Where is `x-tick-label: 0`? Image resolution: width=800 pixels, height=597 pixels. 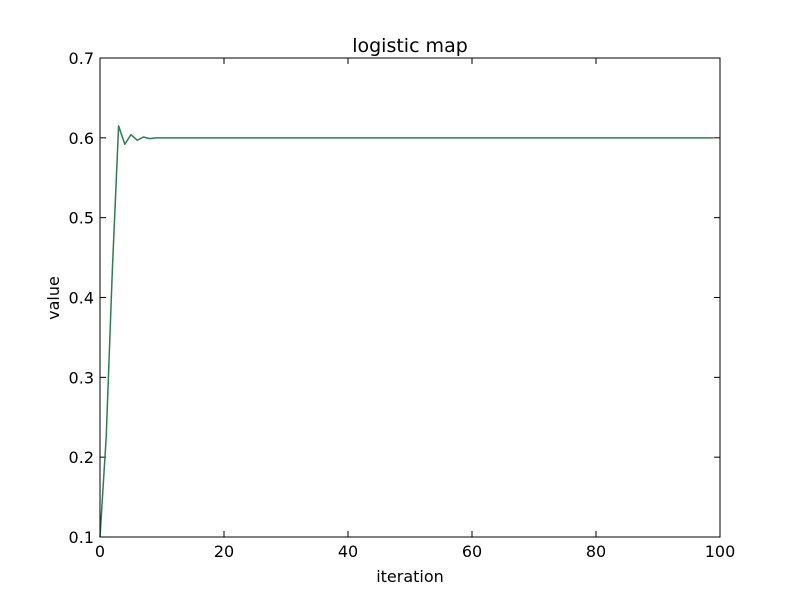 x-tick-label: 0 is located at coordinates (100, 551).